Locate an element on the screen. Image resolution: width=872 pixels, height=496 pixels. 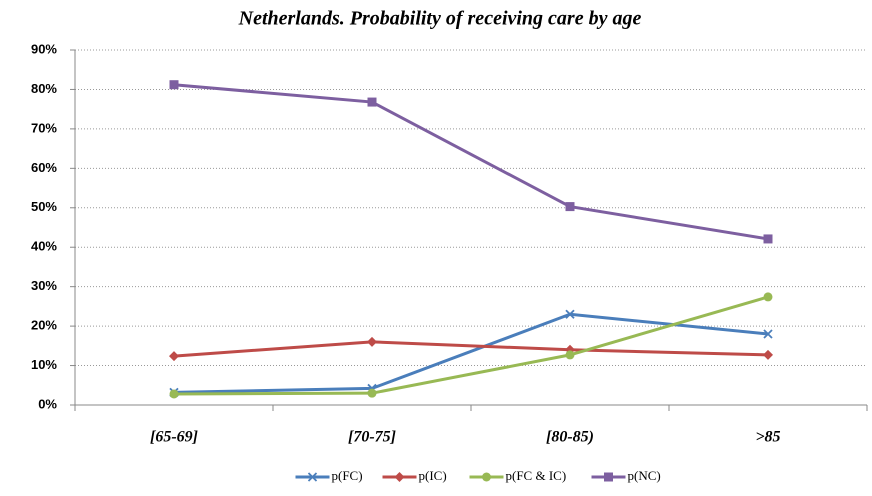
x-tick-label: [65-69] is located at coordinates (174, 437).